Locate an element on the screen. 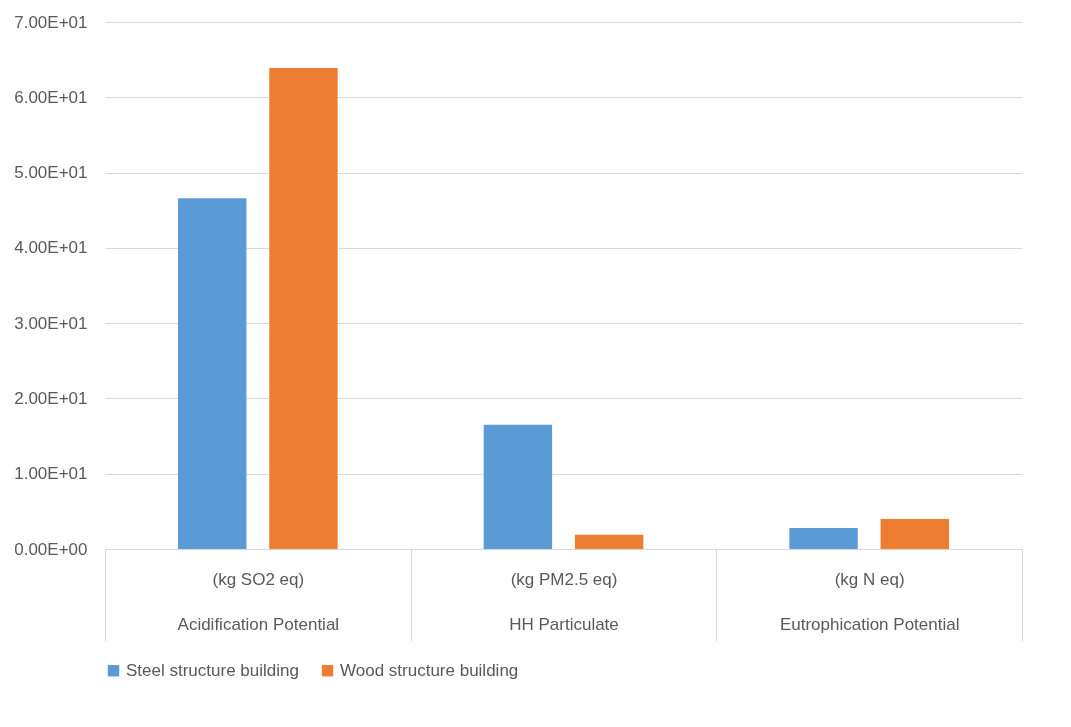  y-tick-label: 2.00E+01 is located at coordinates (51, 398).